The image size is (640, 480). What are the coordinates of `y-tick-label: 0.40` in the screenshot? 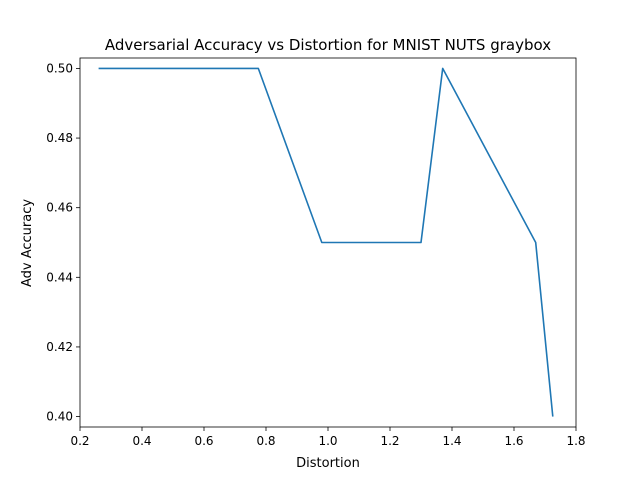 It's located at (59, 417).